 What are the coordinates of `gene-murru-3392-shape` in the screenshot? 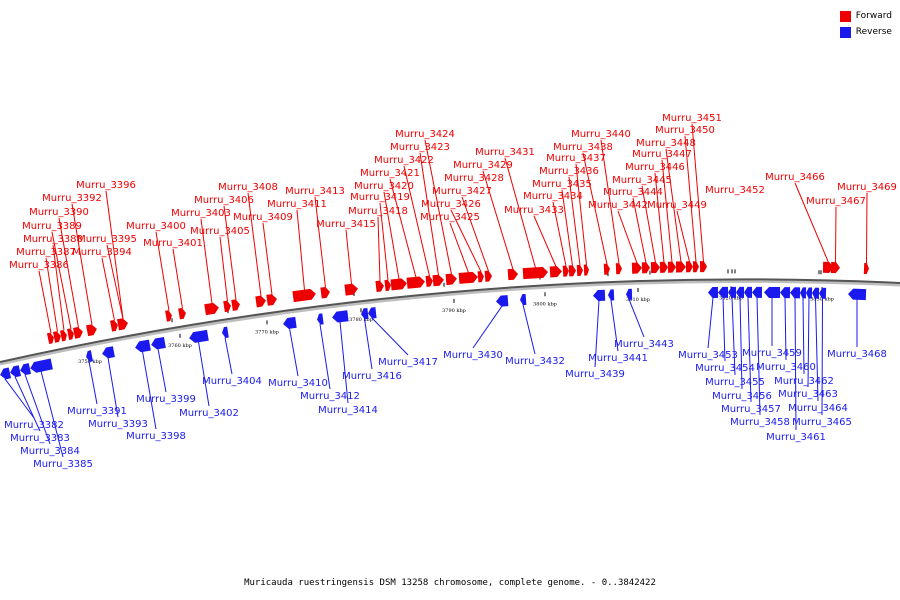 It's located at (91, 330).